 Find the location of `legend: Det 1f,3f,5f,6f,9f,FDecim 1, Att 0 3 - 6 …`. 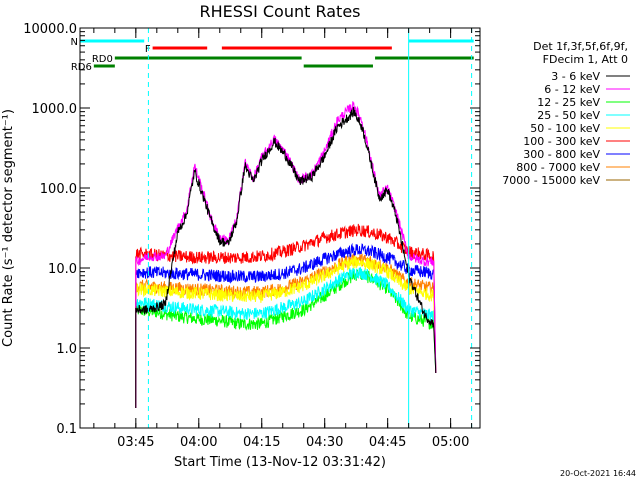

legend: Det 1f,3f,5f,6f,9f,FDecim 1, Att 0 3 - 6 … is located at coordinates (566, 113).